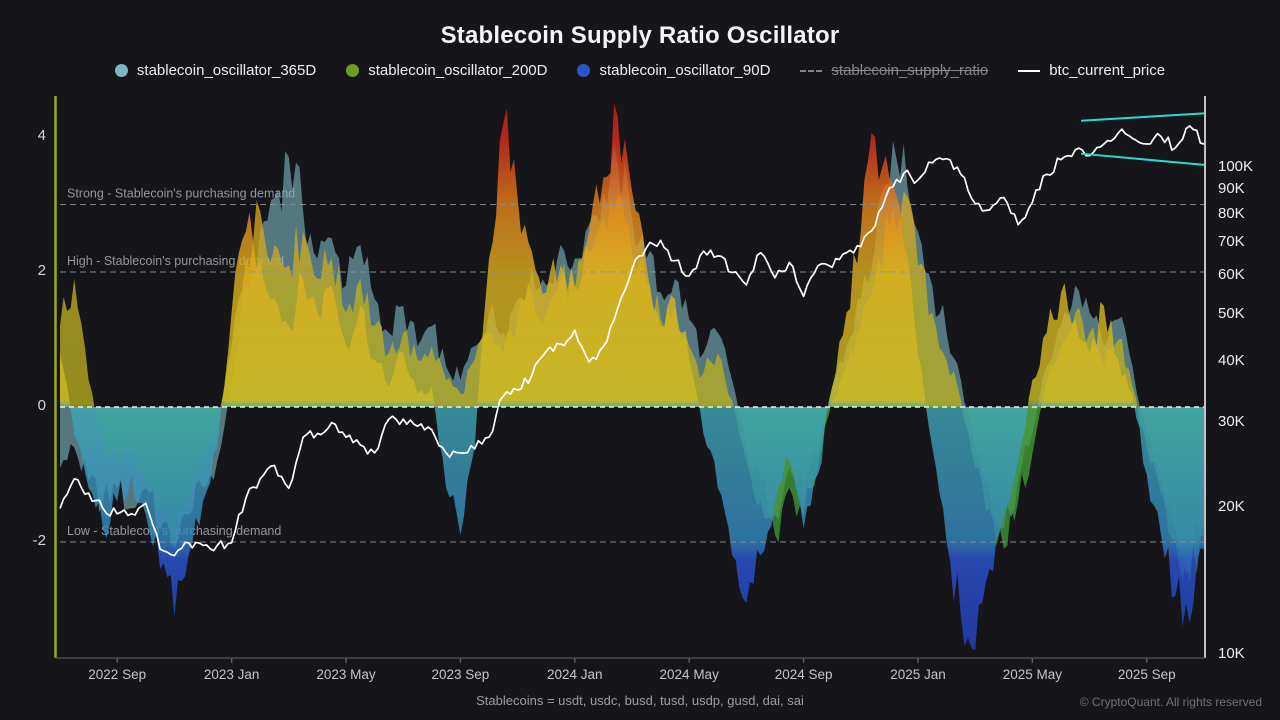  What do you see at coordinates (803, 674) in the screenshot?
I see `x-axis-label: 2024 Sep` at bounding box center [803, 674].